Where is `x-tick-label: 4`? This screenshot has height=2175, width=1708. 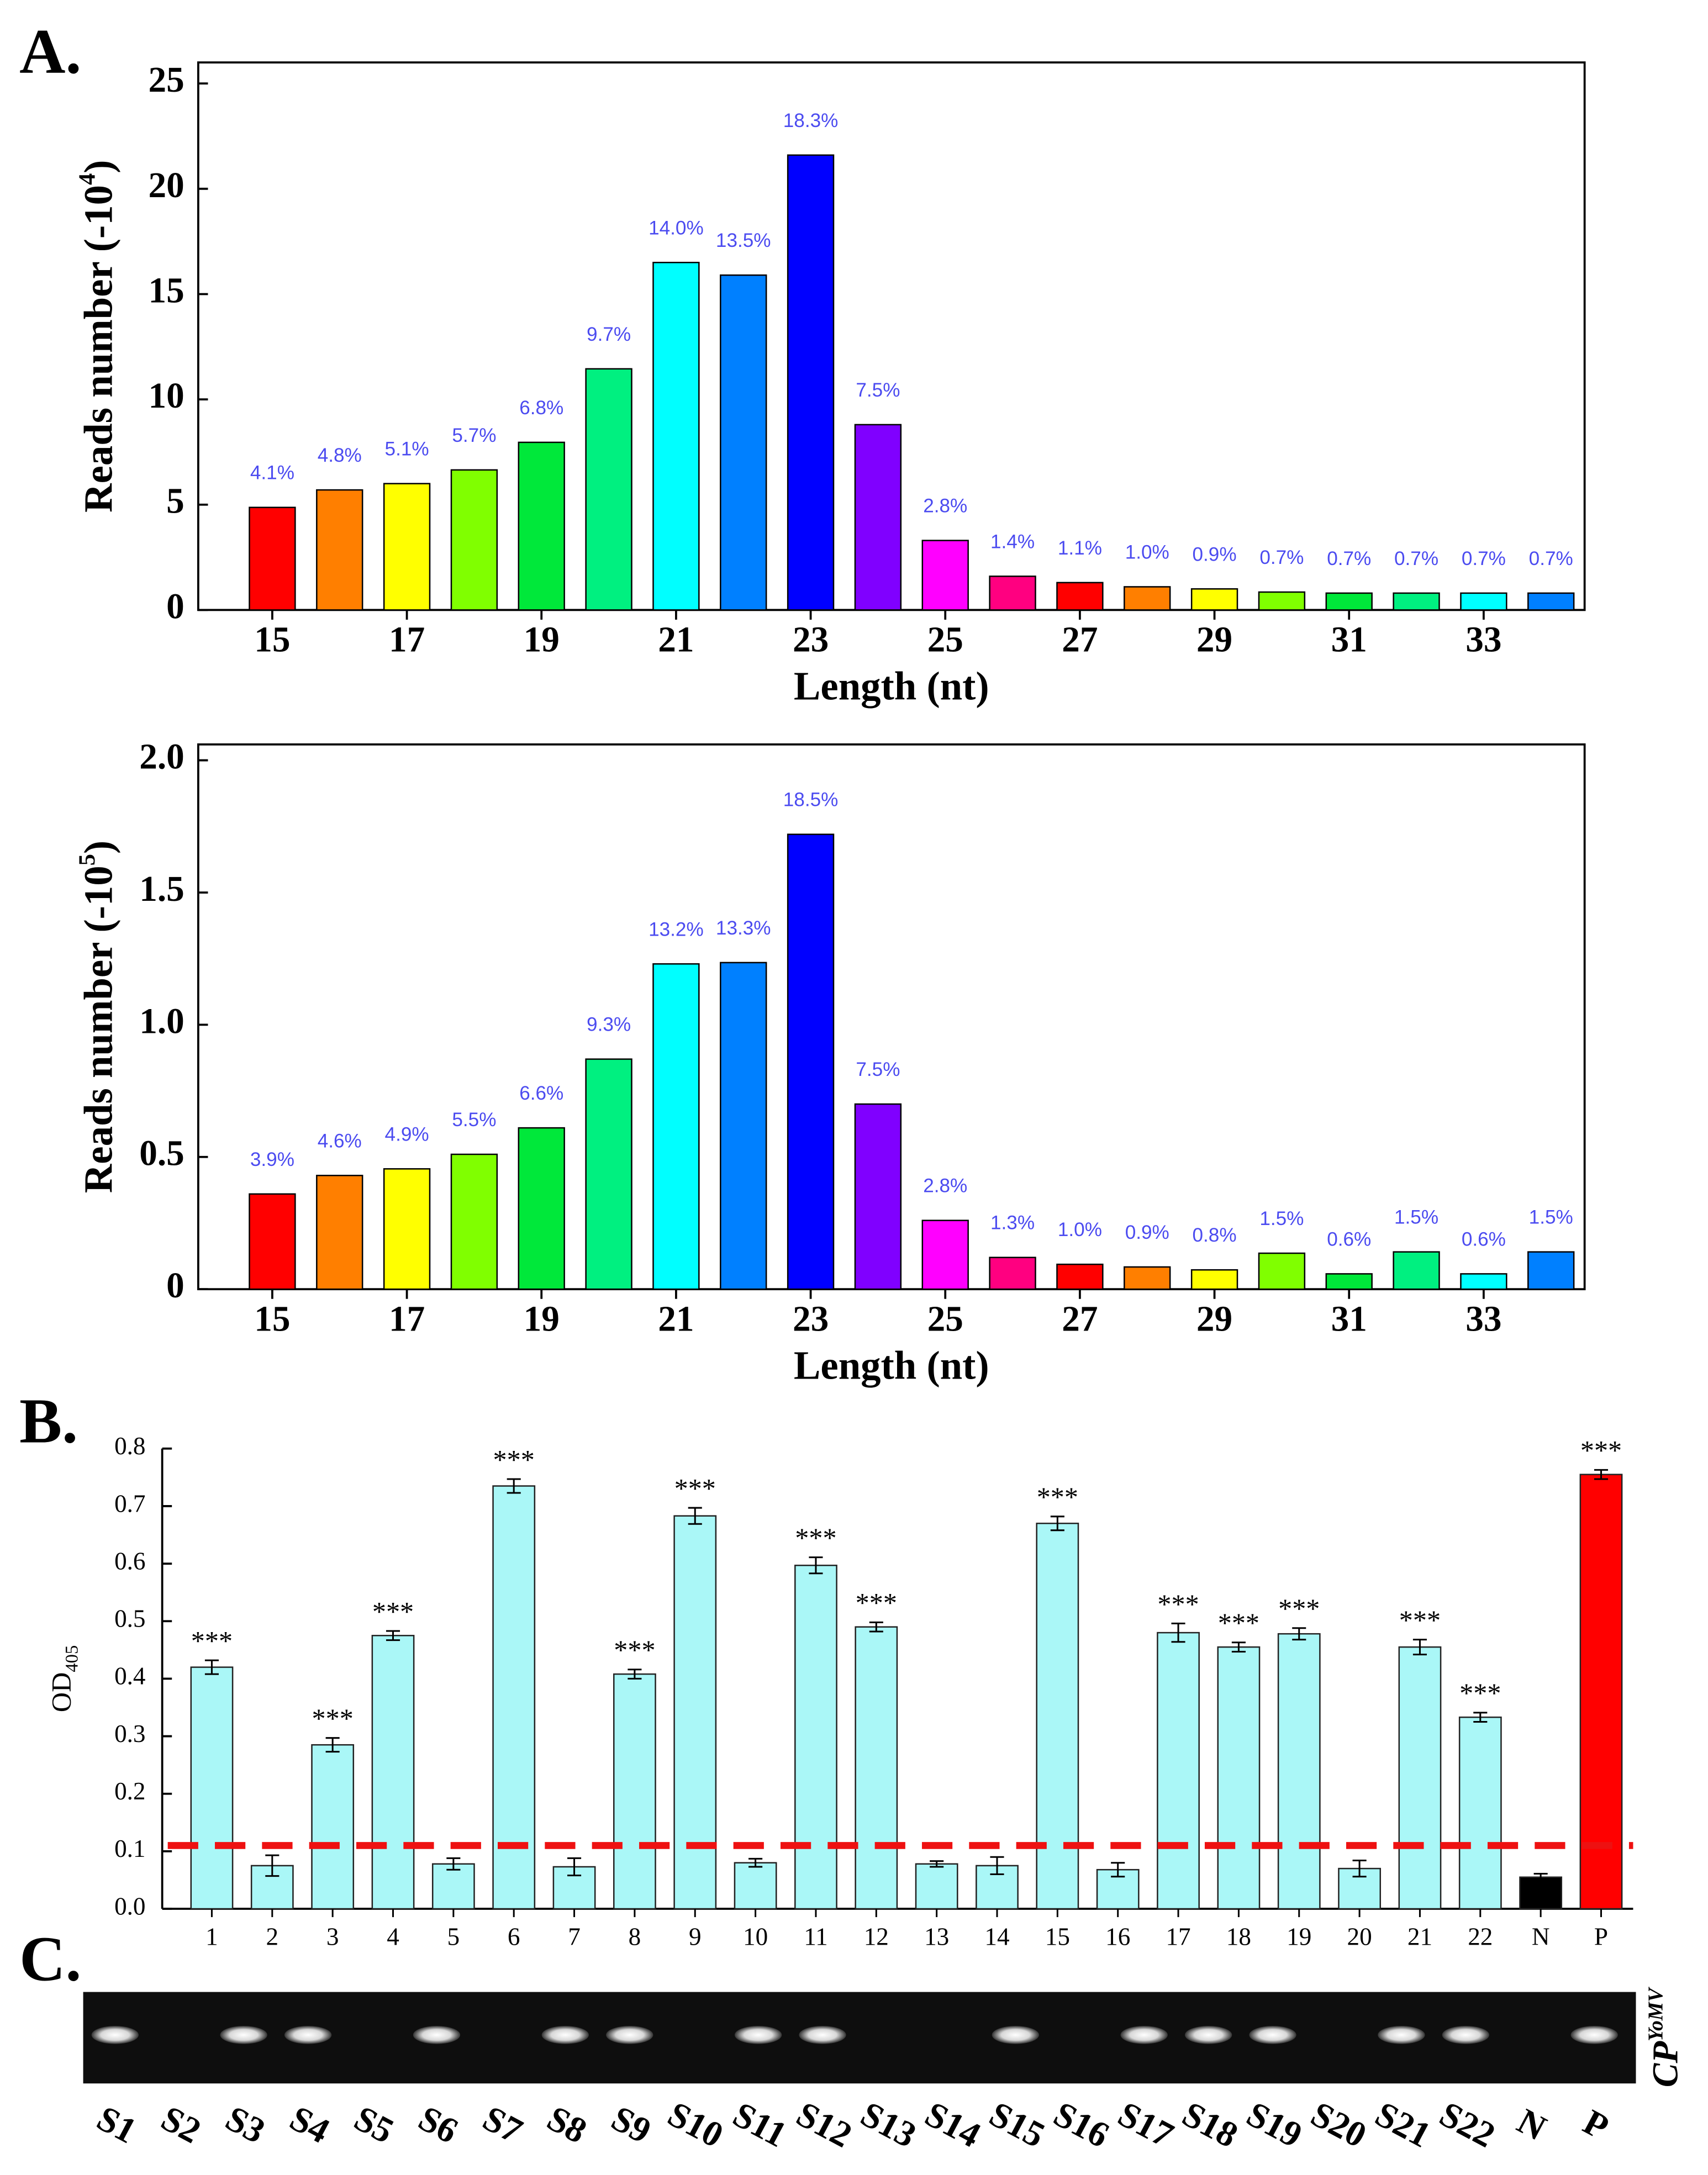 x-tick-label: 4 is located at coordinates (393, 1937).